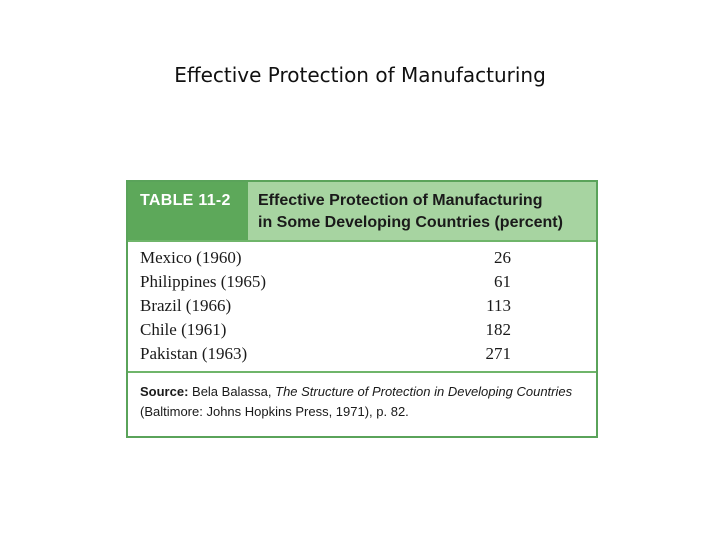 This screenshot has height=540, width=720. I want to click on table-number-label: TABLE 11-2, so click(188, 211).